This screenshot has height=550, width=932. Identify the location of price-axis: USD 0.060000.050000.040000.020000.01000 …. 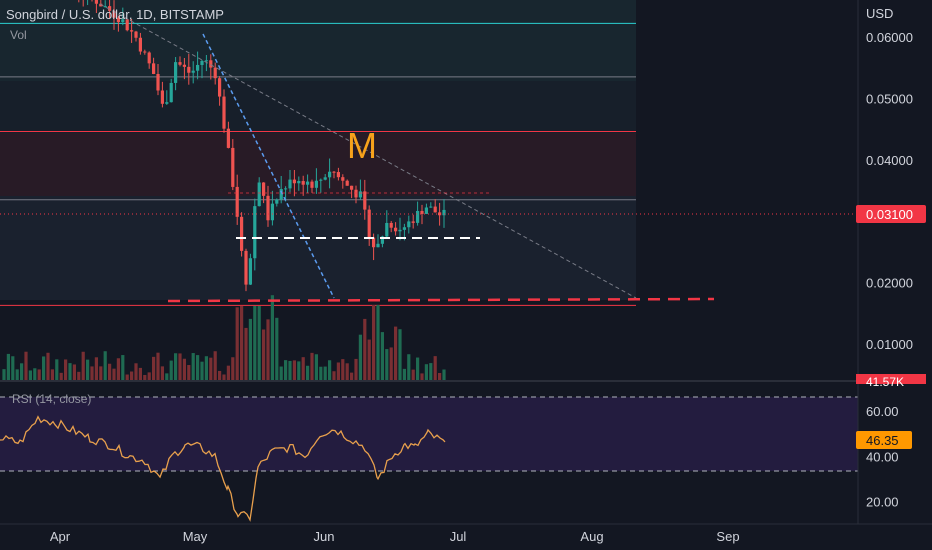
(891, 262).